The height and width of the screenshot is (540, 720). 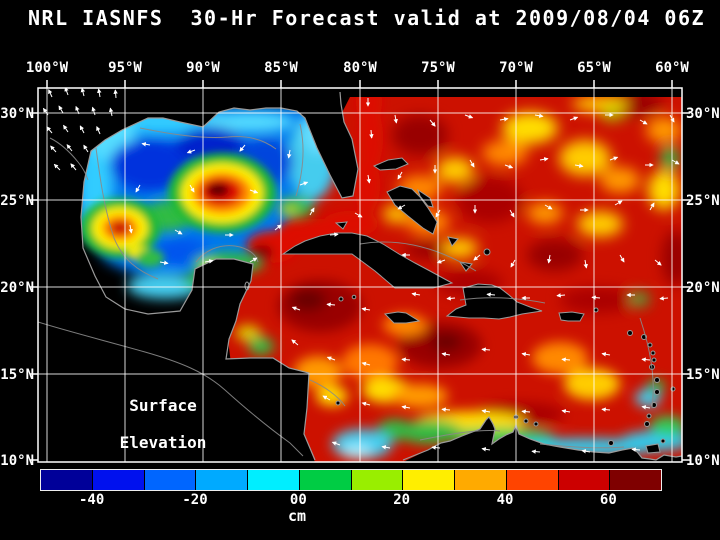 What do you see at coordinates (360, 68) in the screenshot?
I see `lon-label: 80°W` at bounding box center [360, 68].